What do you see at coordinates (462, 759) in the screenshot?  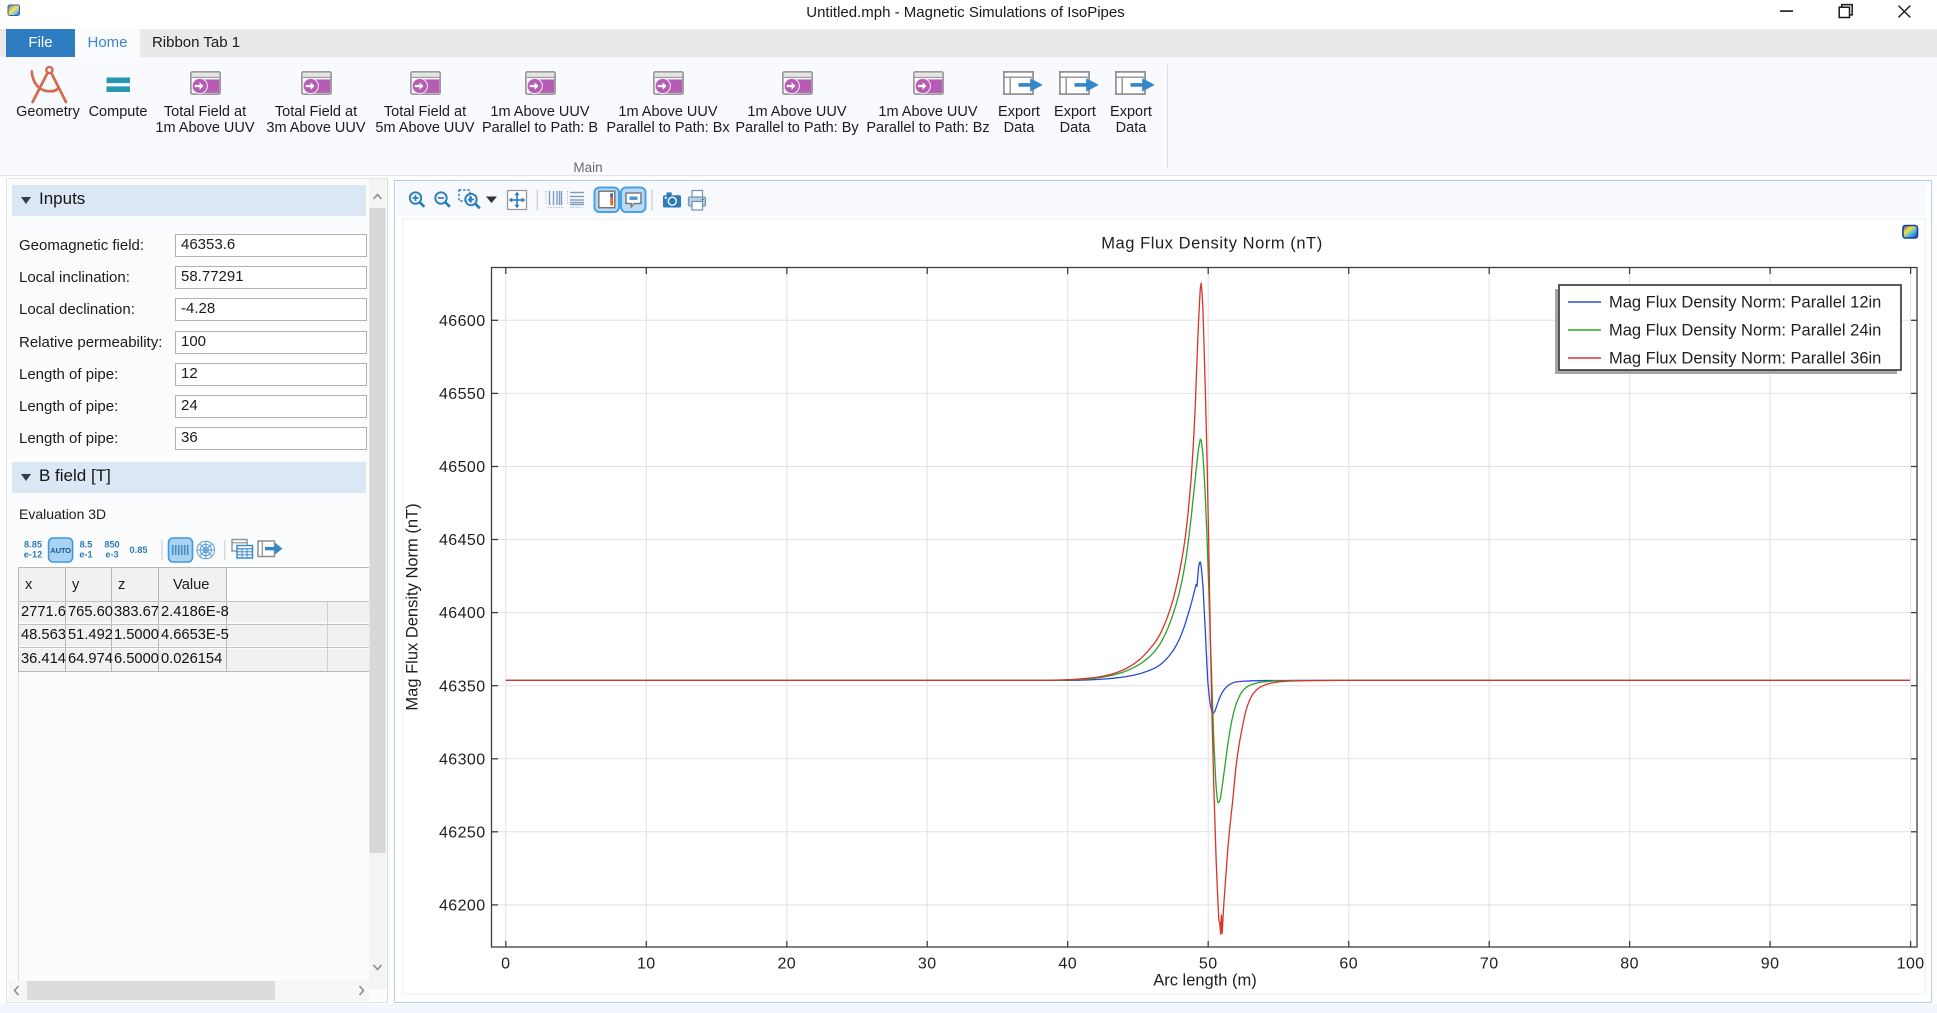 I see `svg-text: 46300` at bounding box center [462, 759].